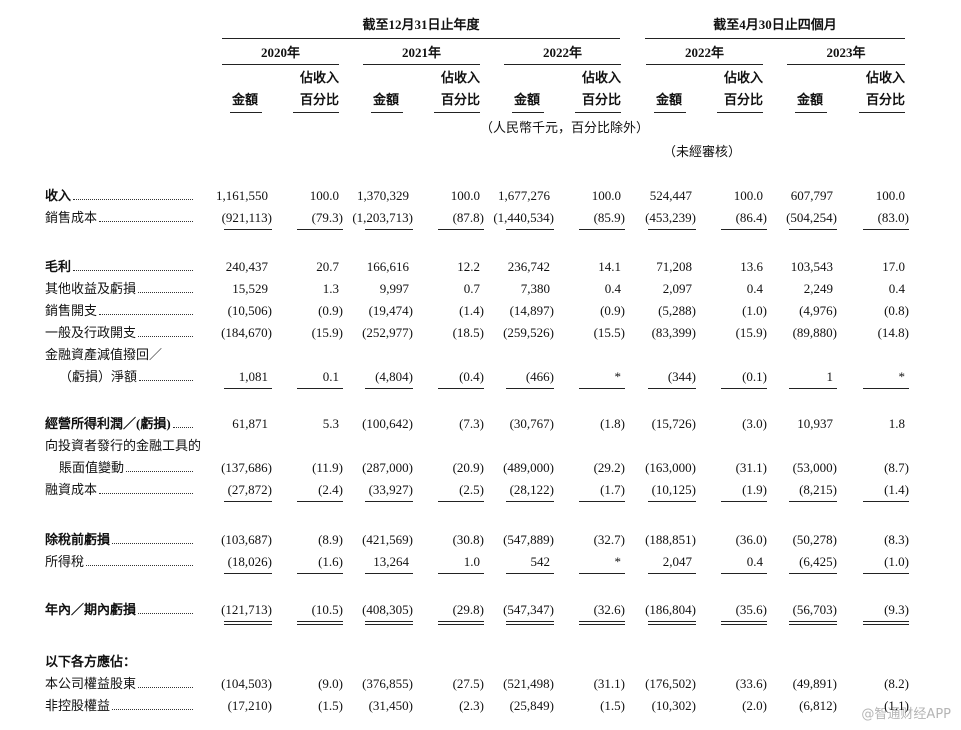 This screenshot has width=961, height=730. Describe the element at coordinates (612, 489) in the screenshot. I see `cell-value: (1.7)` at that location.